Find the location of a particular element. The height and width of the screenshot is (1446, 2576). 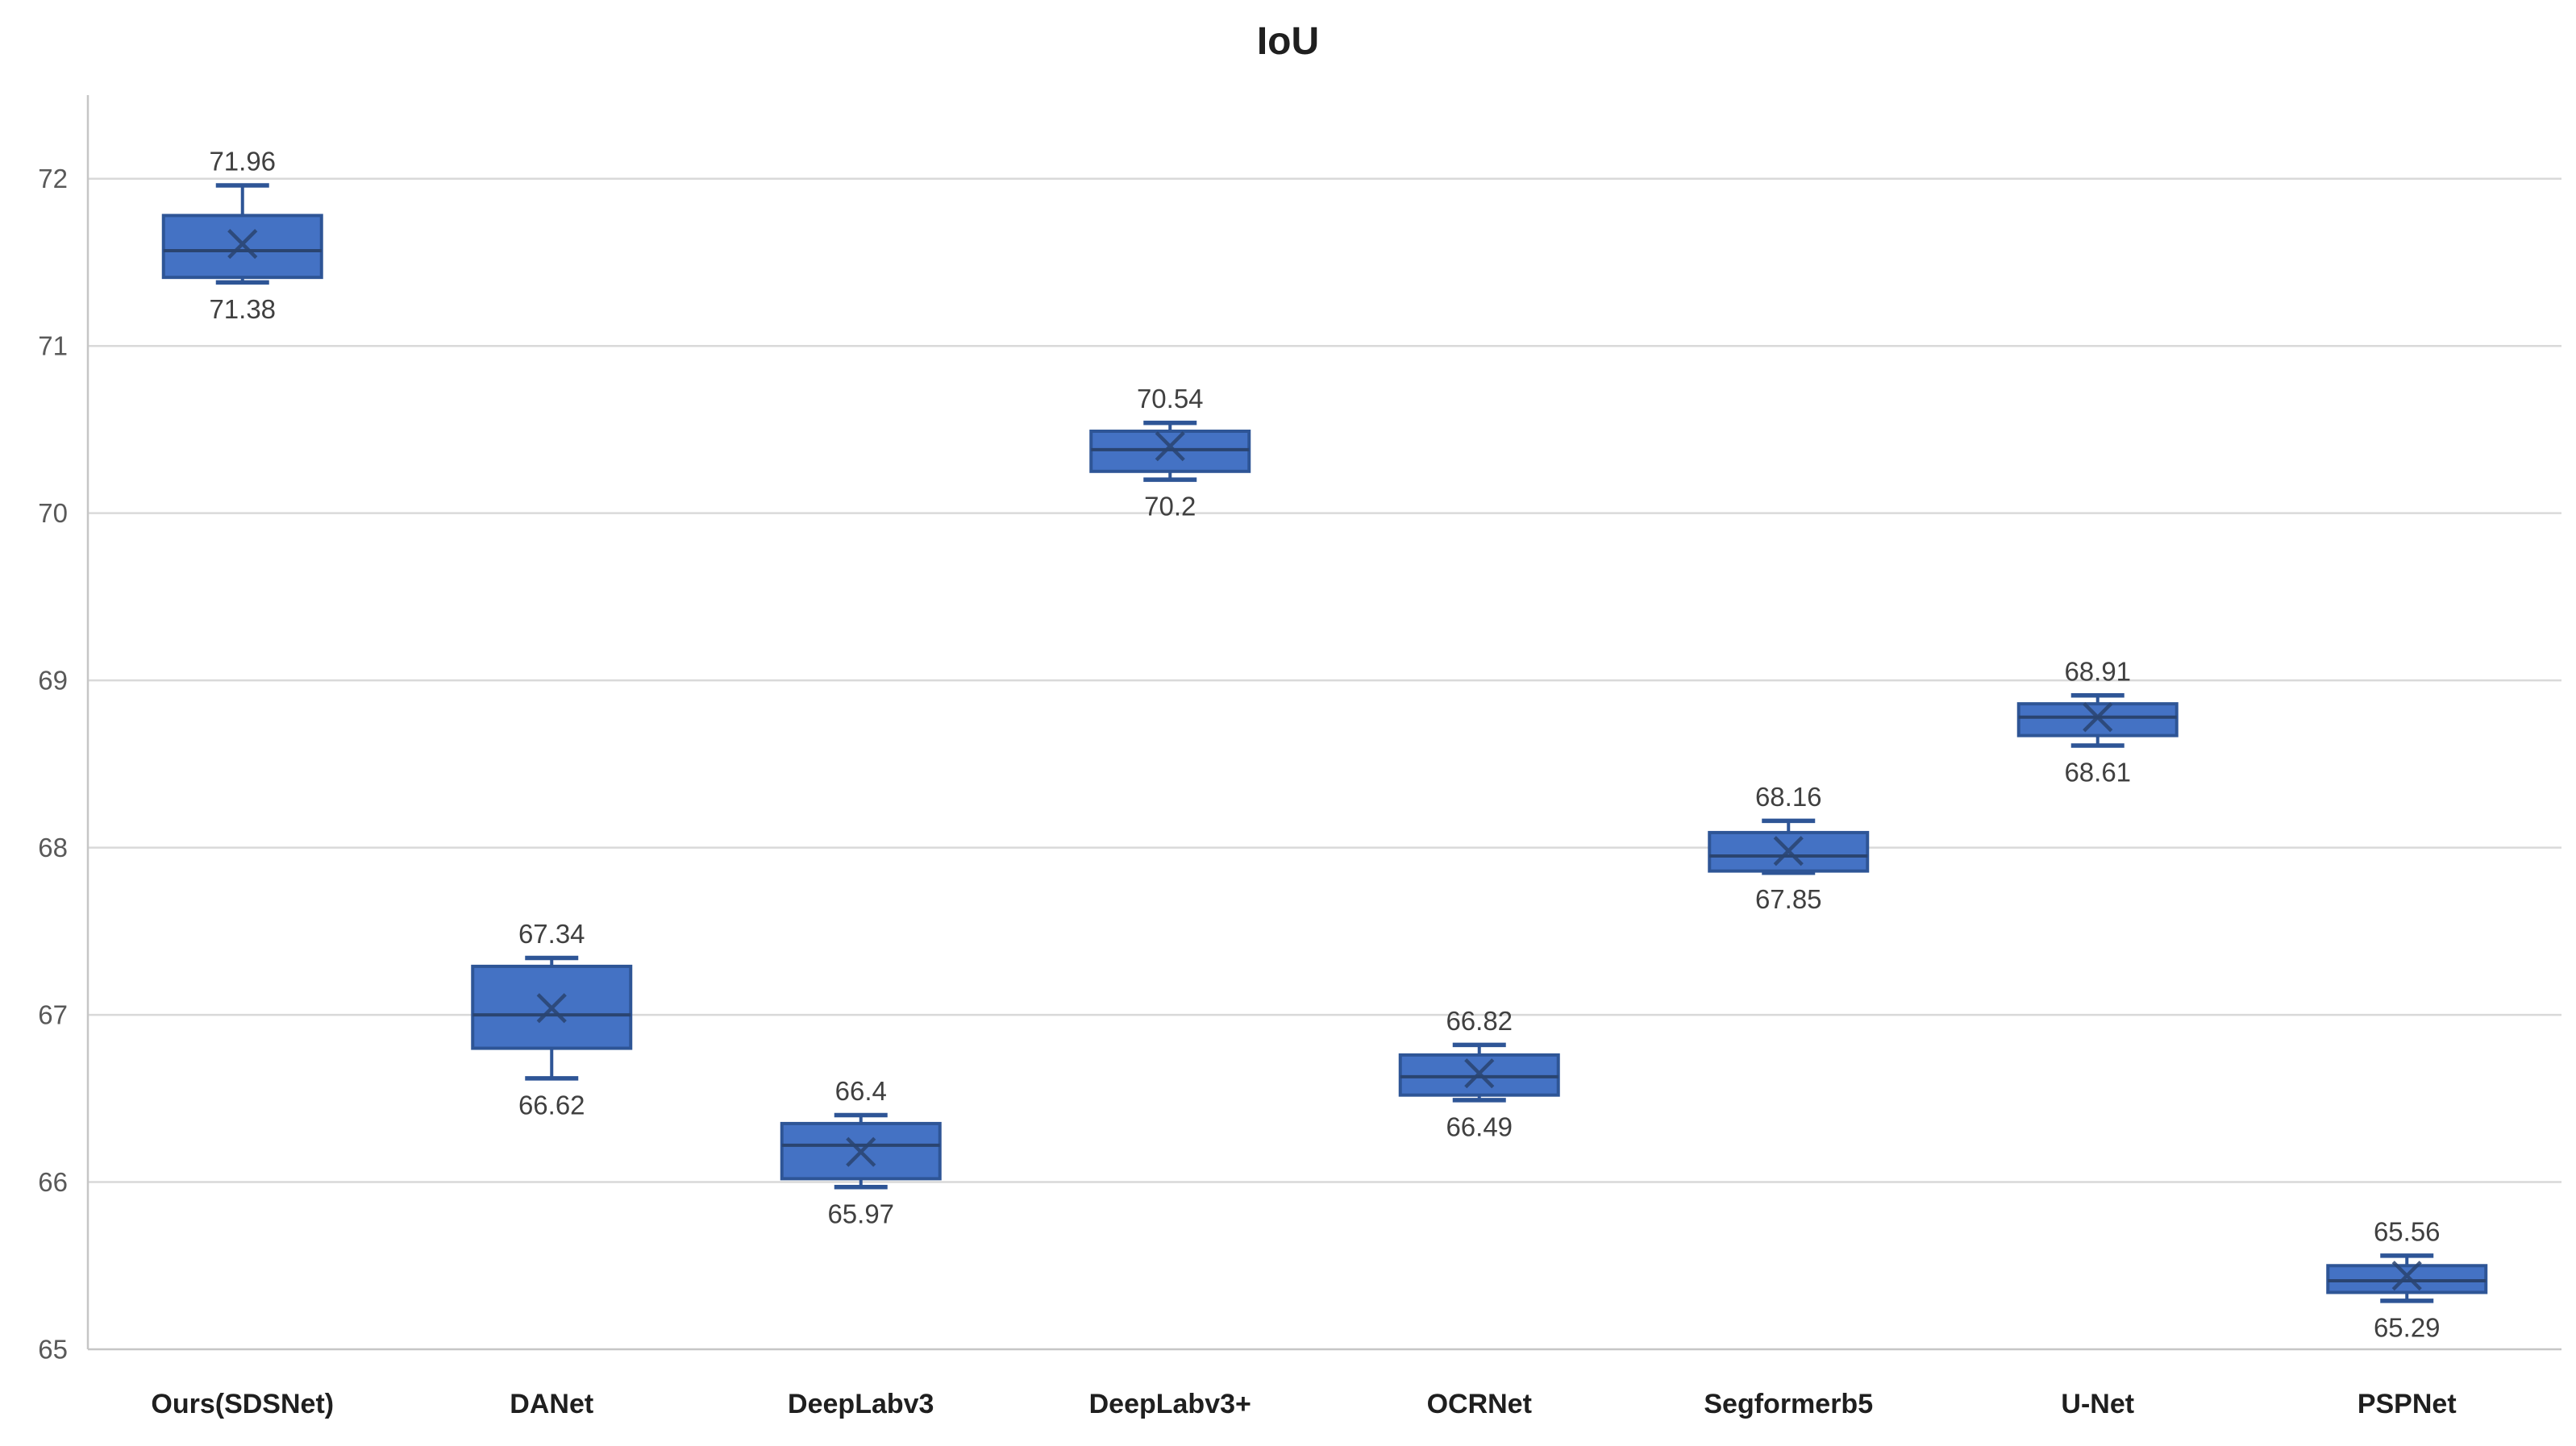

min-value-label: 67.85 is located at coordinates (1789, 899).